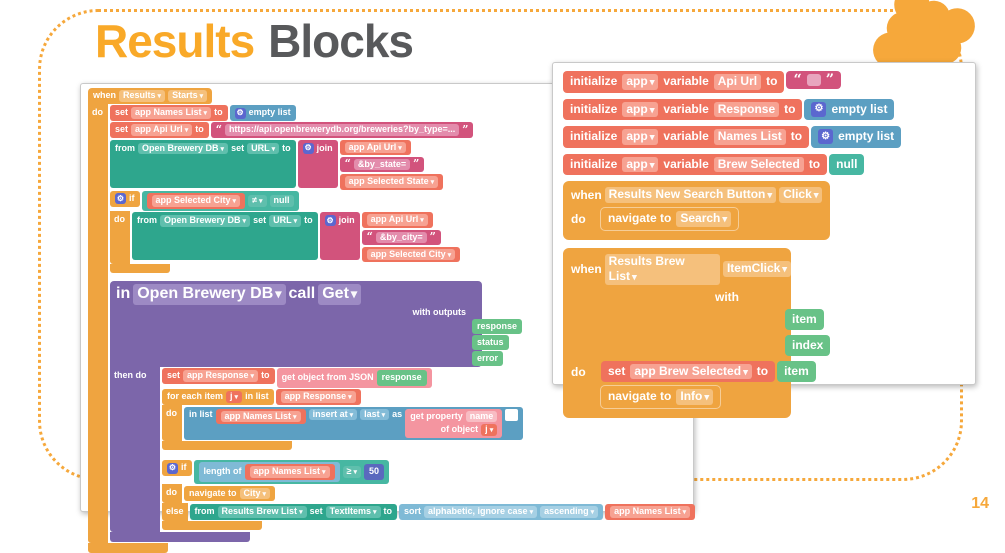  What do you see at coordinates (375, 414) in the screenshot?
I see `position-dropdown: last` at bounding box center [375, 414].